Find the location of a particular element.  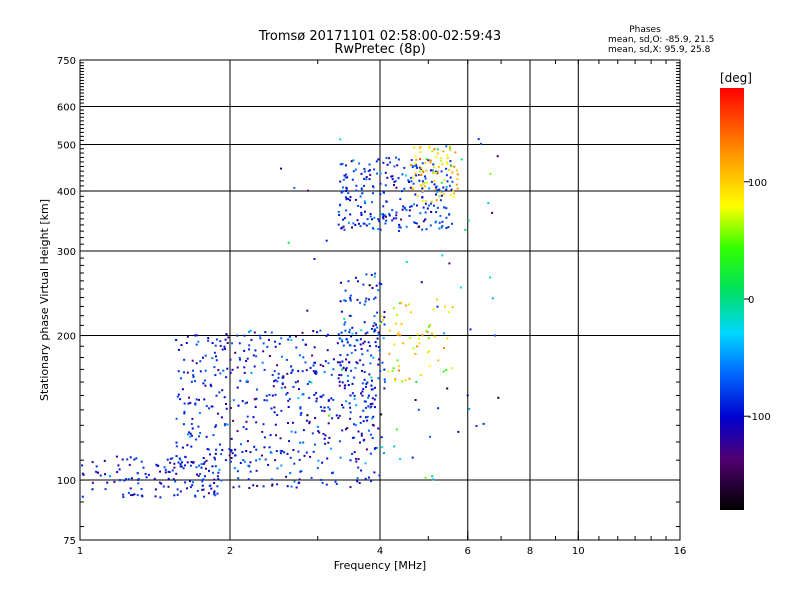

y-tick-label: 500 is located at coordinates (66, 146).